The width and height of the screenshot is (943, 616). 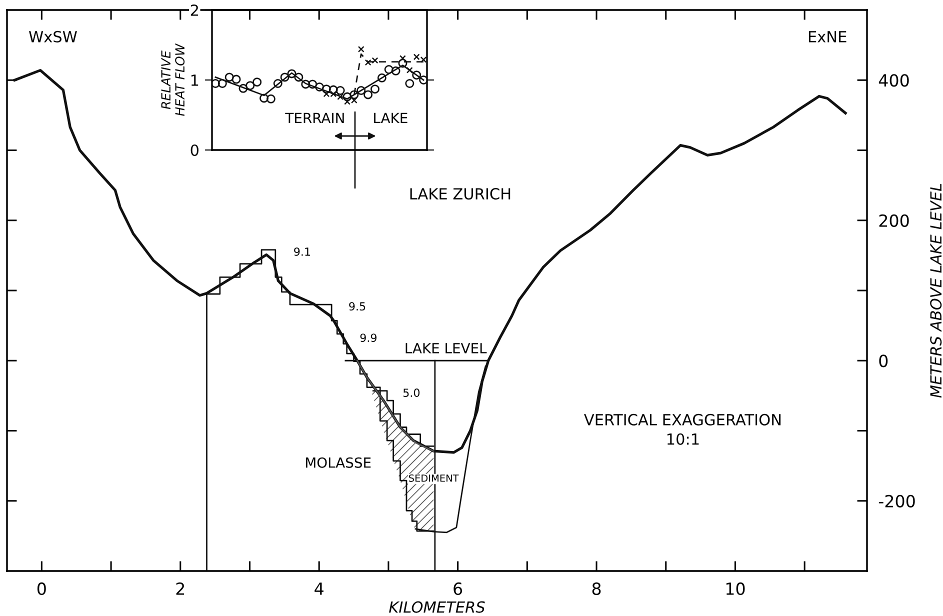 What do you see at coordinates (437, 607) in the screenshot?
I see `x-axis-title: KILOMETERS` at bounding box center [437, 607].